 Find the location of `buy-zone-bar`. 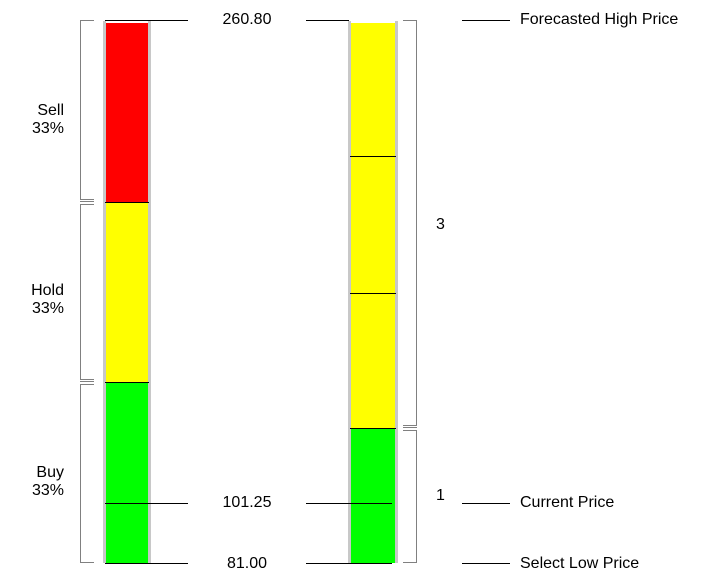

buy-zone-bar is located at coordinates (127, 473).